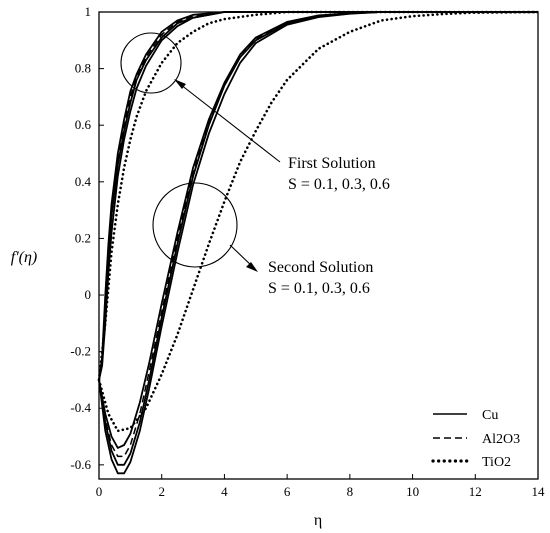  Describe the element at coordinates (412, 491) in the screenshot. I see `x-tick-label: 10` at that location.